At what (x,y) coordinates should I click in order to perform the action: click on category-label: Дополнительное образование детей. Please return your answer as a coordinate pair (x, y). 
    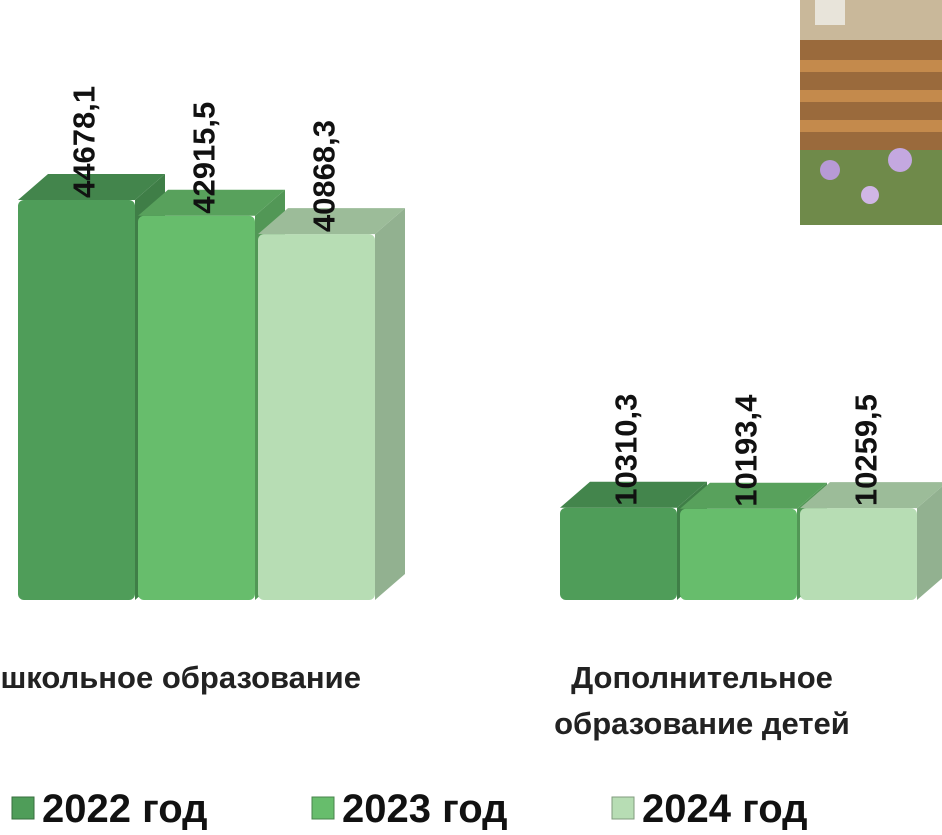
    Looking at the image, I should click on (702, 700).